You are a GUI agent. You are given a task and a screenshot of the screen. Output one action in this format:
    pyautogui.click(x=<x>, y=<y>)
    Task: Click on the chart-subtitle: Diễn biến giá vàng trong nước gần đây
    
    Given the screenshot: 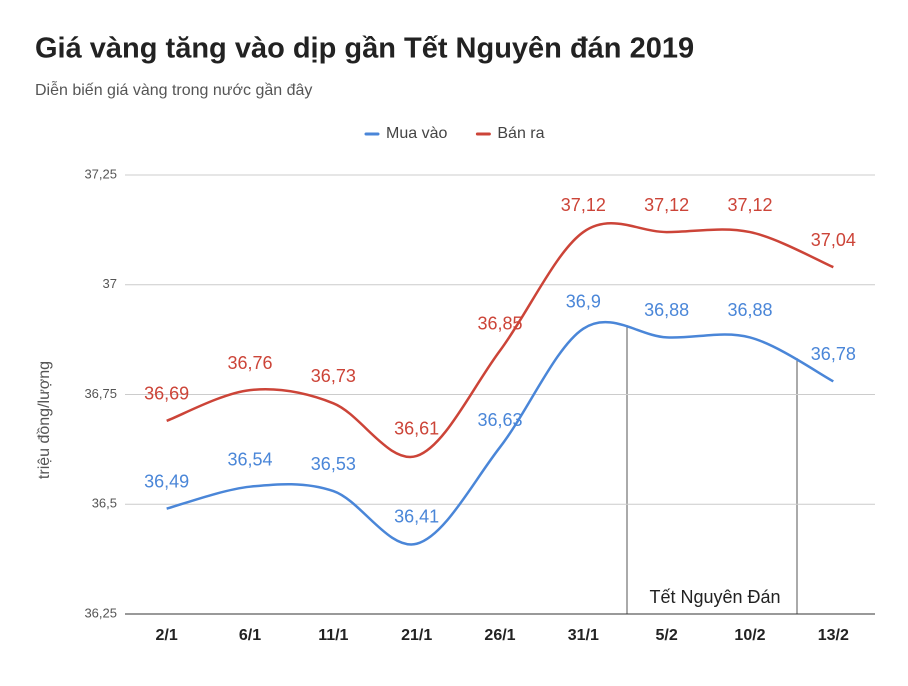 What is the action you would take?
    pyautogui.click(x=173, y=89)
    